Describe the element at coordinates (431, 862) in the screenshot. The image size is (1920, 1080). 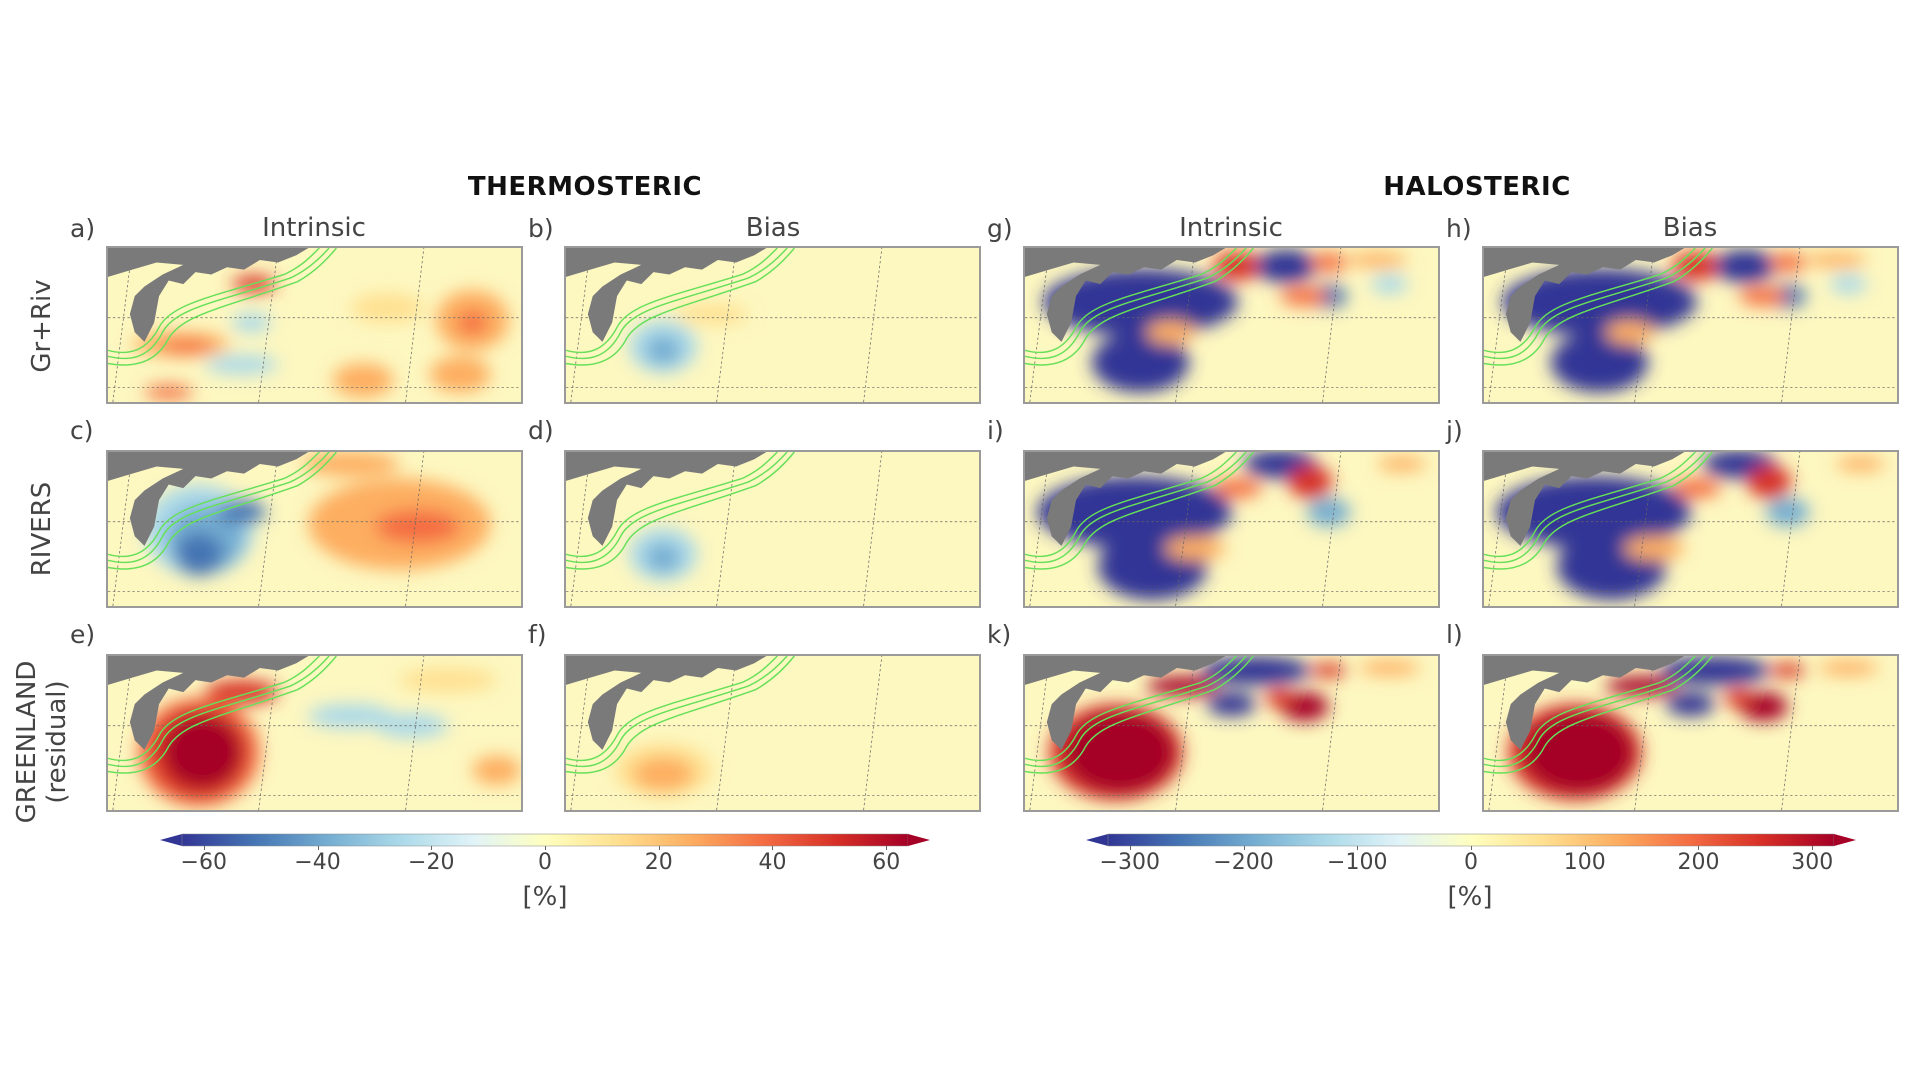
I see `colorbar-tick-label: −20` at that location.